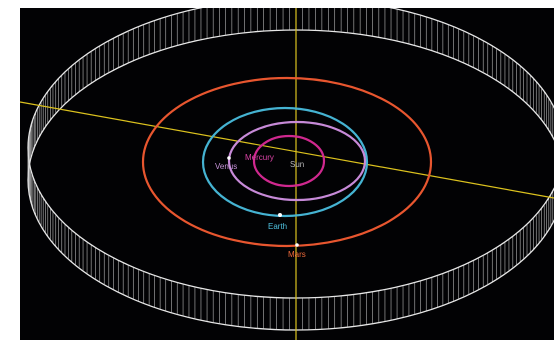 The image size is (554, 340). Describe the element at coordinates (229, 158) in the screenshot. I see `venus-marker` at that location.